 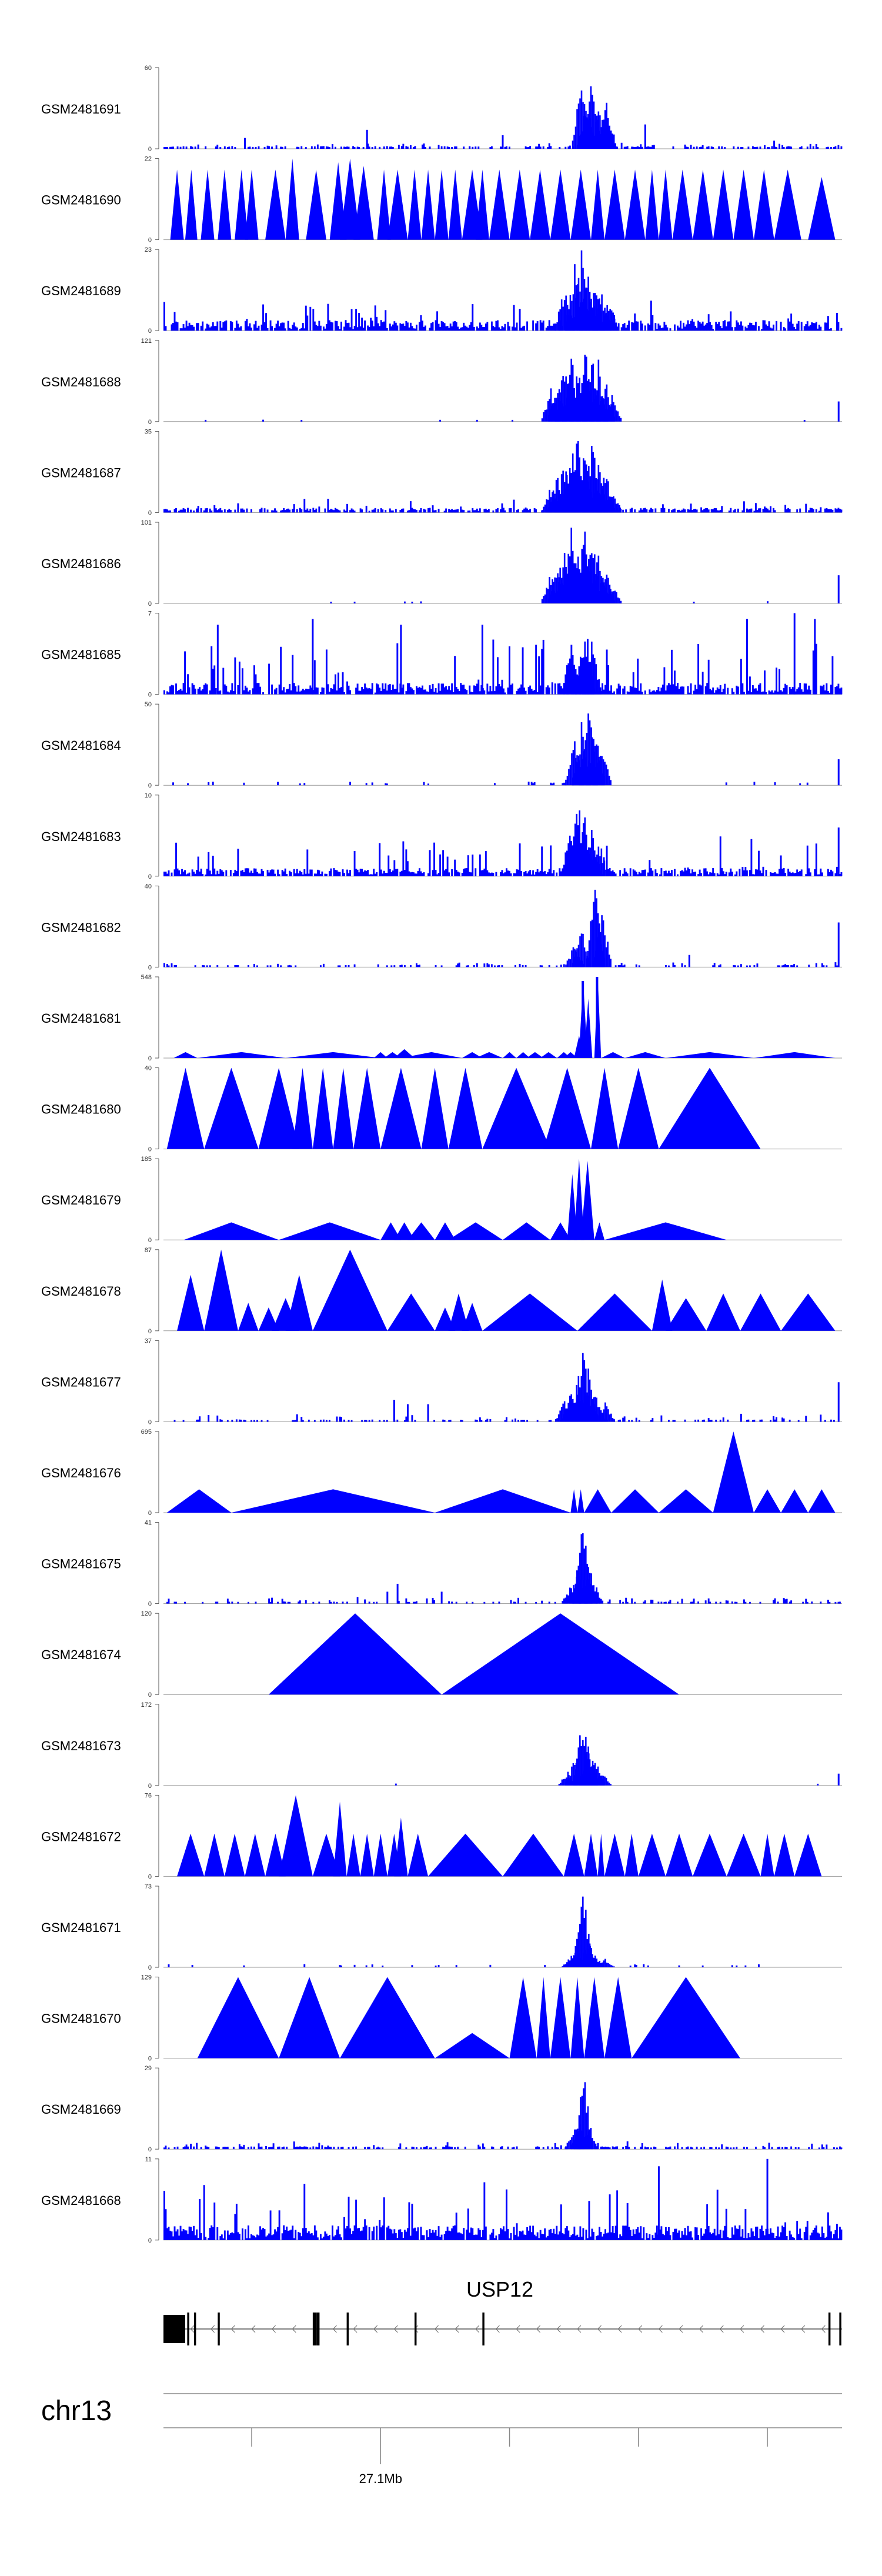 What do you see at coordinates (253, 2329) in the screenshot?
I see `strand-arrow-icon` at bounding box center [253, 2329].